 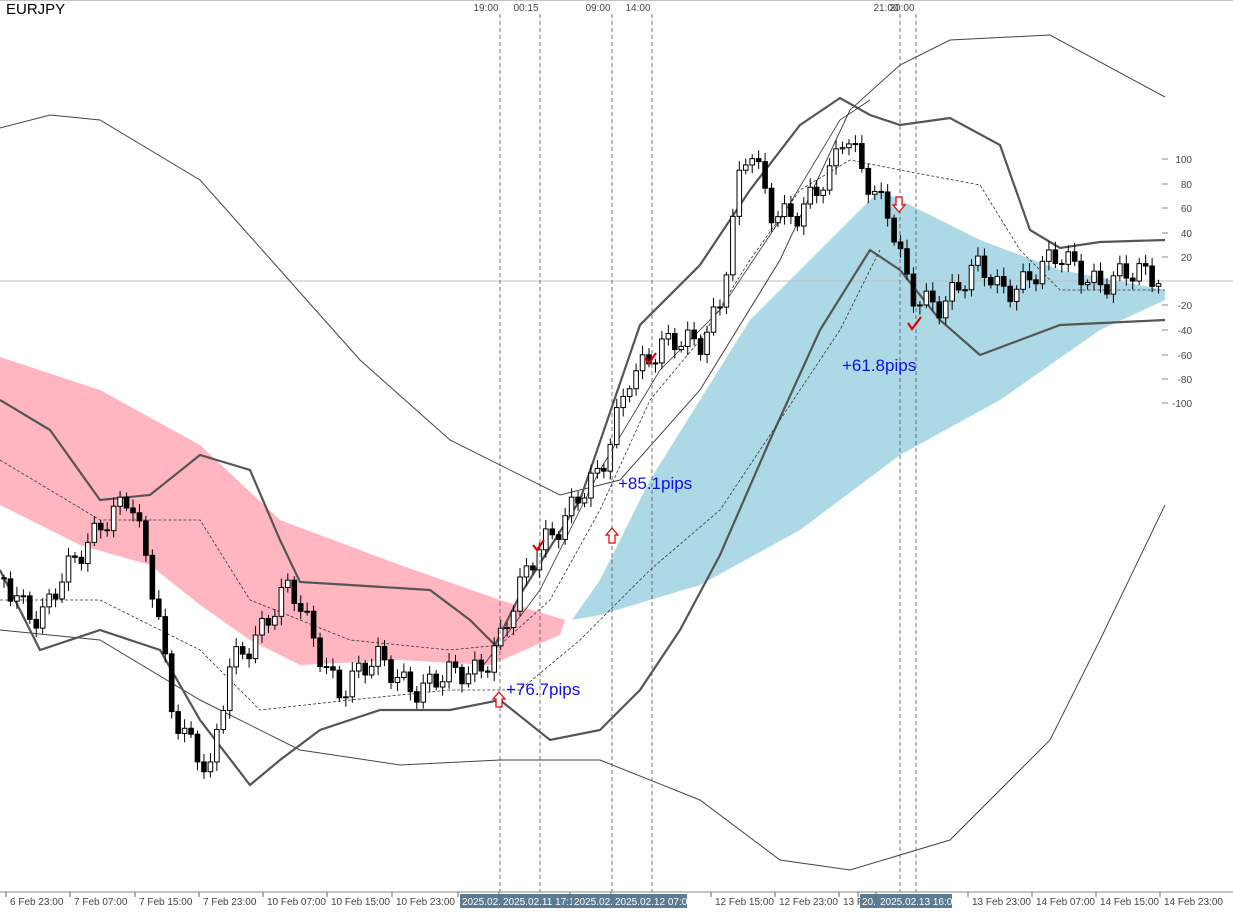 What do you see at coordinates (1187, 258) in the screenshot?
I see `scale-label: 20` at bounding box center [1187, 258].